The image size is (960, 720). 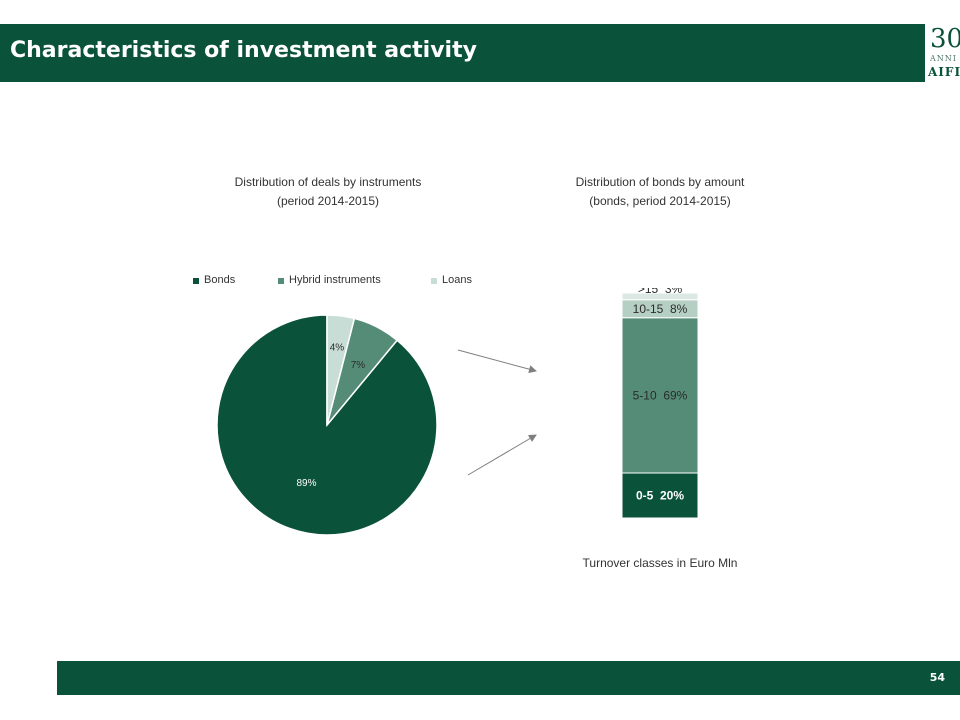 What do you see at coordinates (660, 201) in the screenshot?
I see `bar-title-line2: (bonds, period 2014-2015)` at bounding box center [660, 201].